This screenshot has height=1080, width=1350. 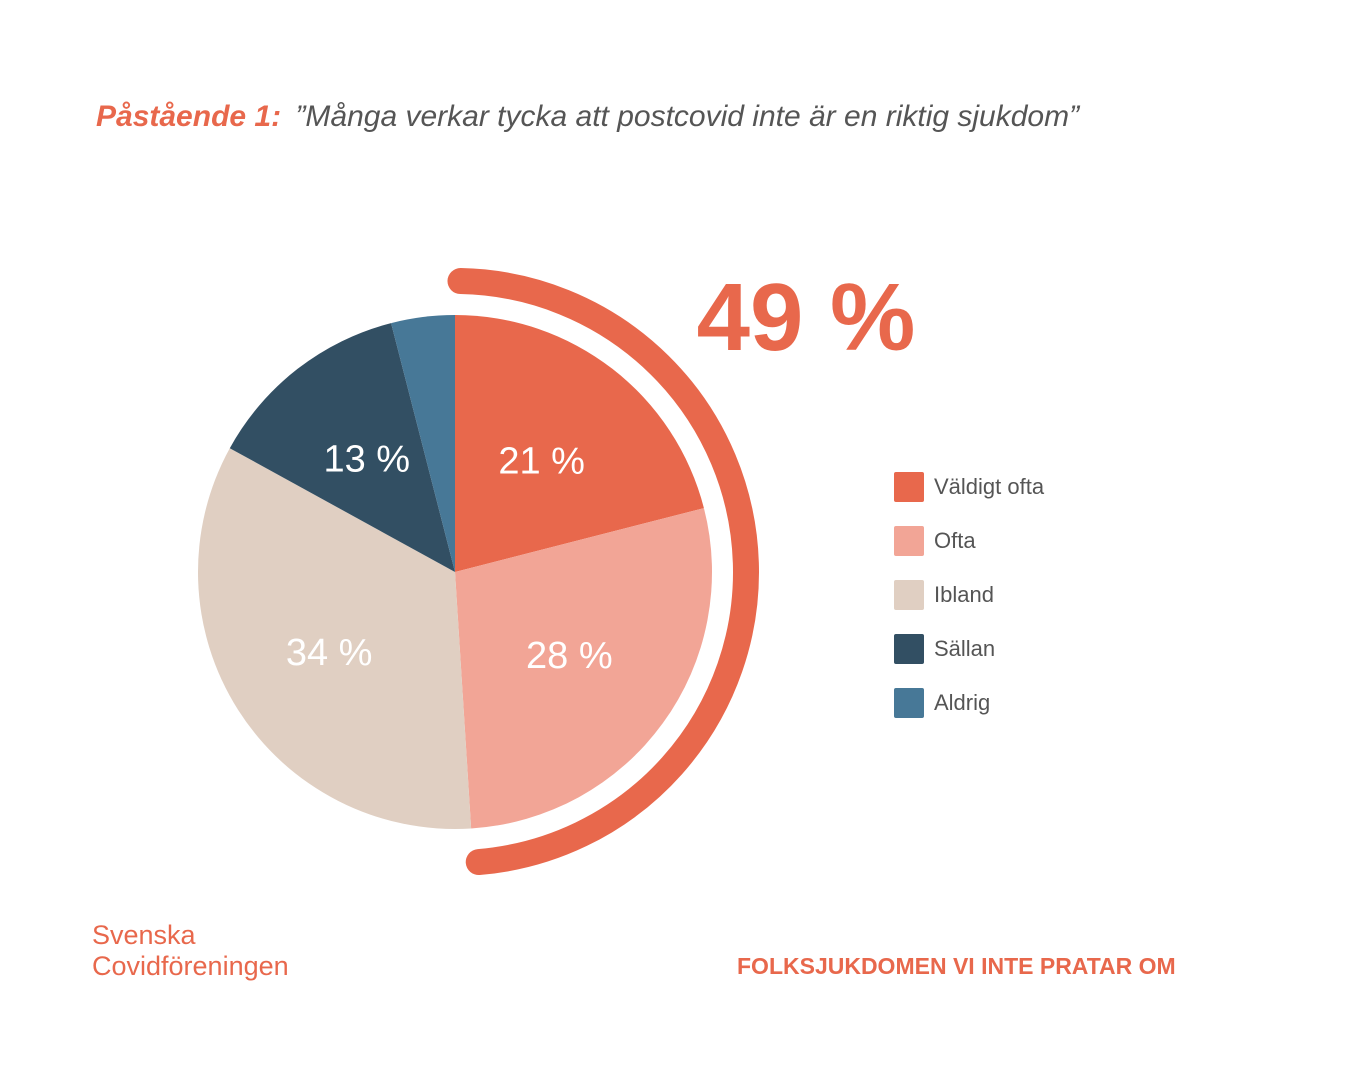 I want to click on pie-slice-valdigt-ofta, so click(x=579, y=443).